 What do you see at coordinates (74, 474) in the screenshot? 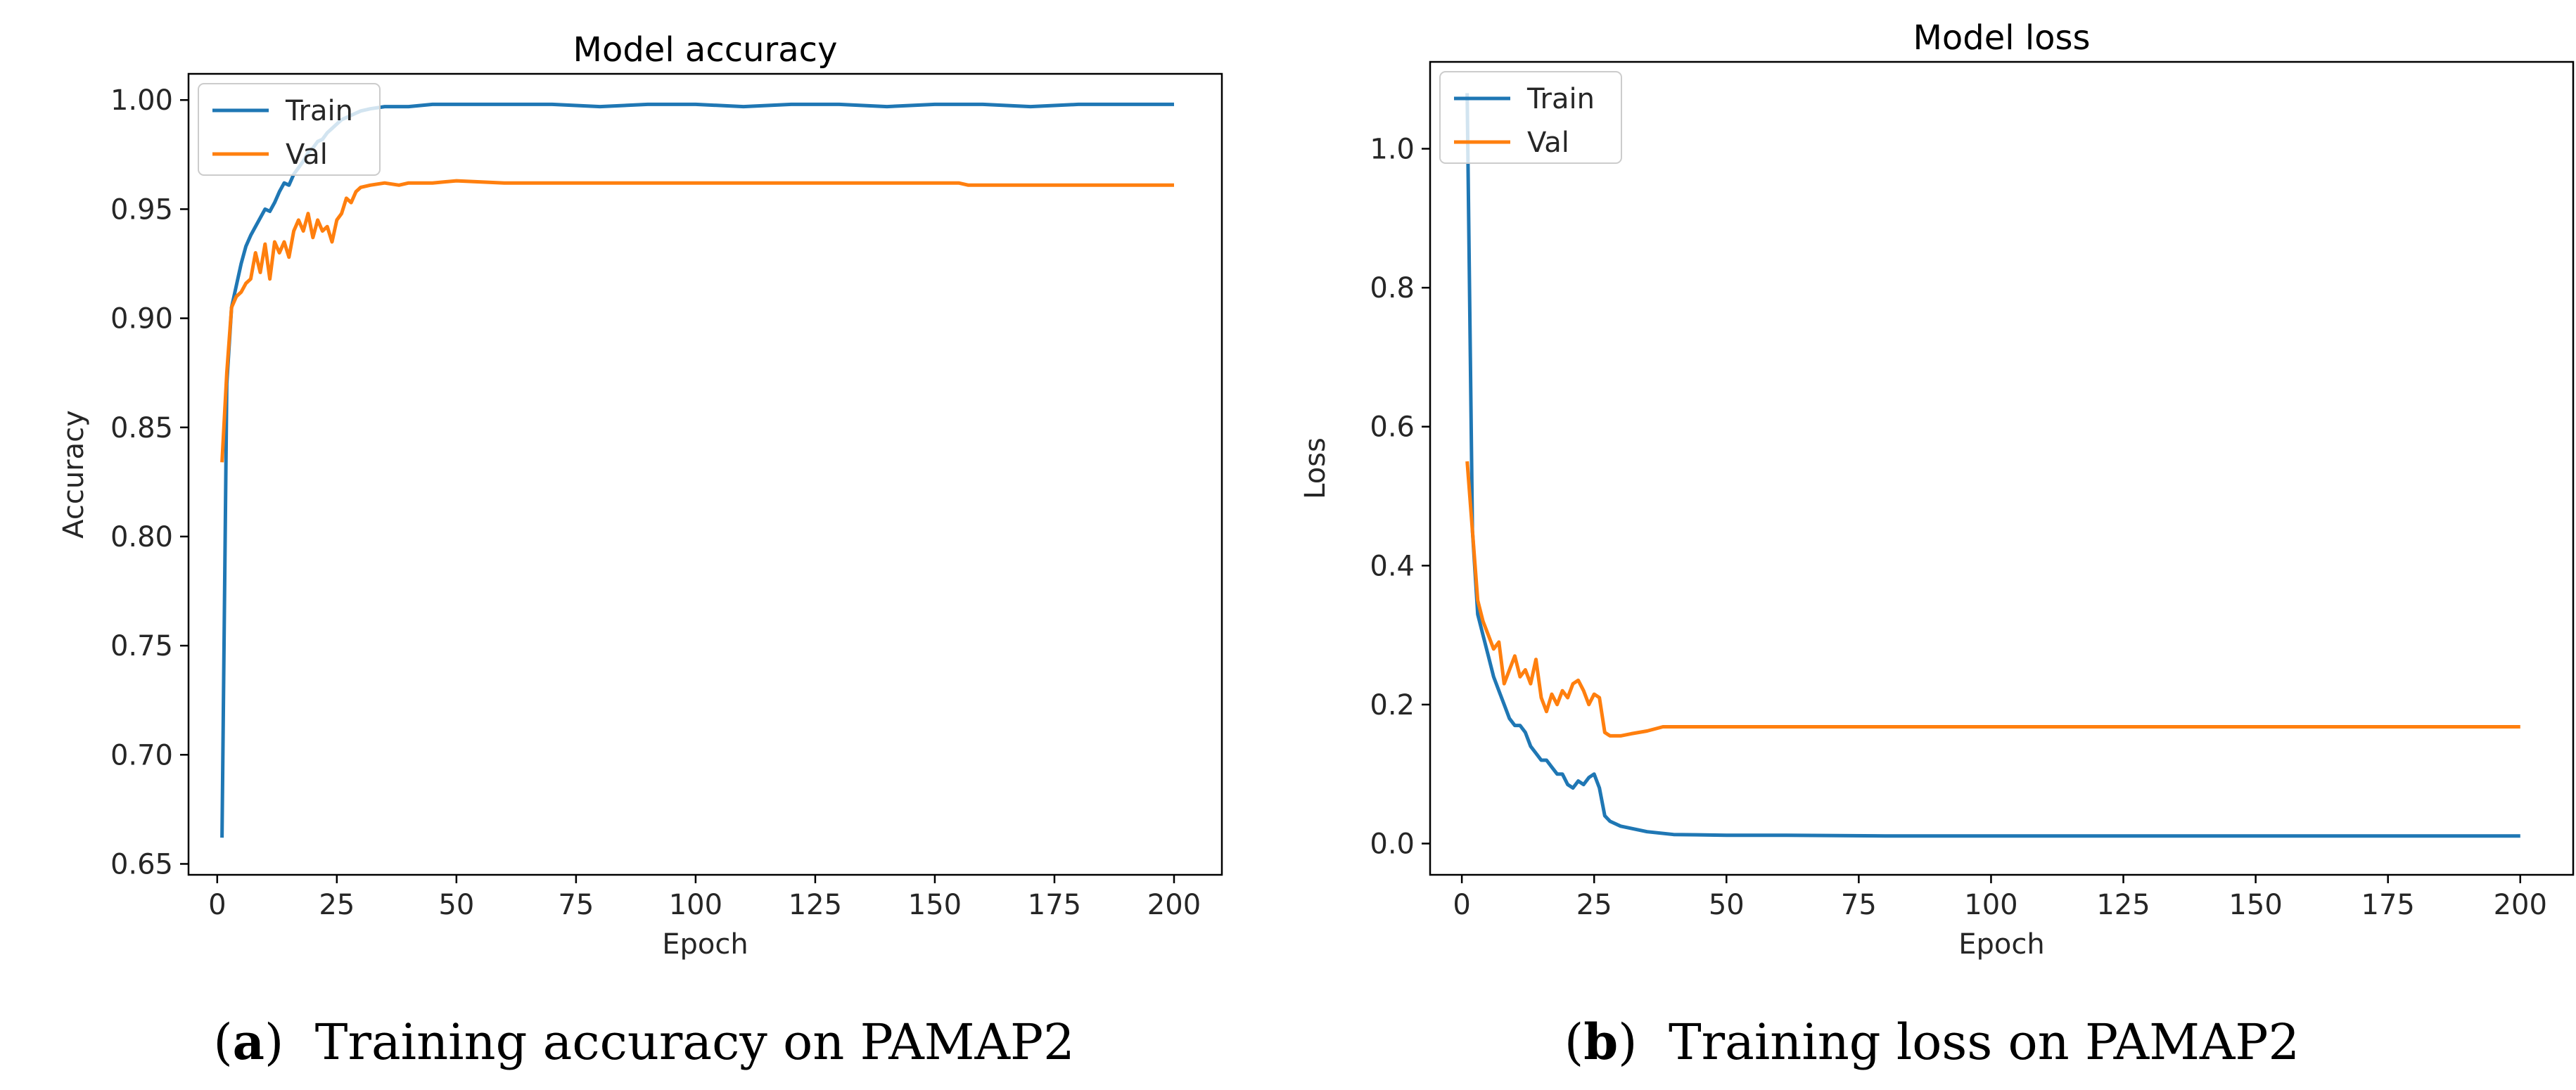
I see `y-axis-label: Accuracy` at bounding box center [74, 474].